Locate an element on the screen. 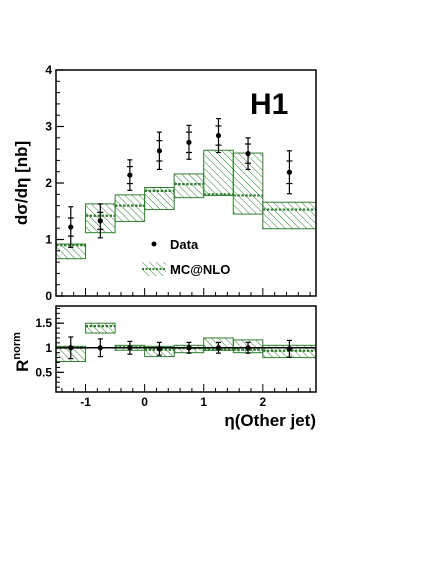 The height and width of the screenshot is (564, 436). main-y-tick-label: 0 is located at coordinates (48, 296).